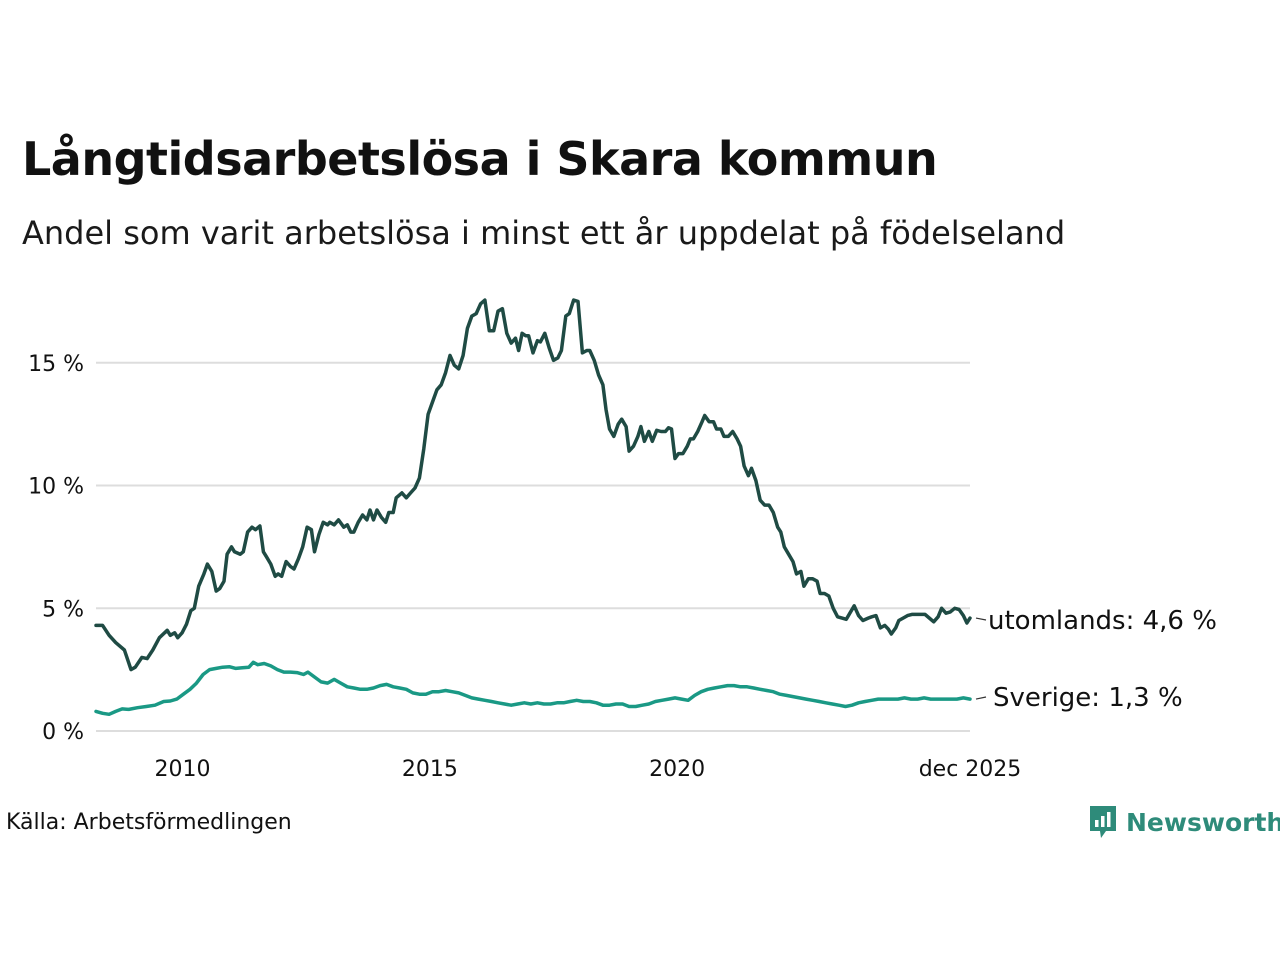  I want to click on y-axis-labels: 0 % 5 % 10 % 15 %, so click(56, 548).